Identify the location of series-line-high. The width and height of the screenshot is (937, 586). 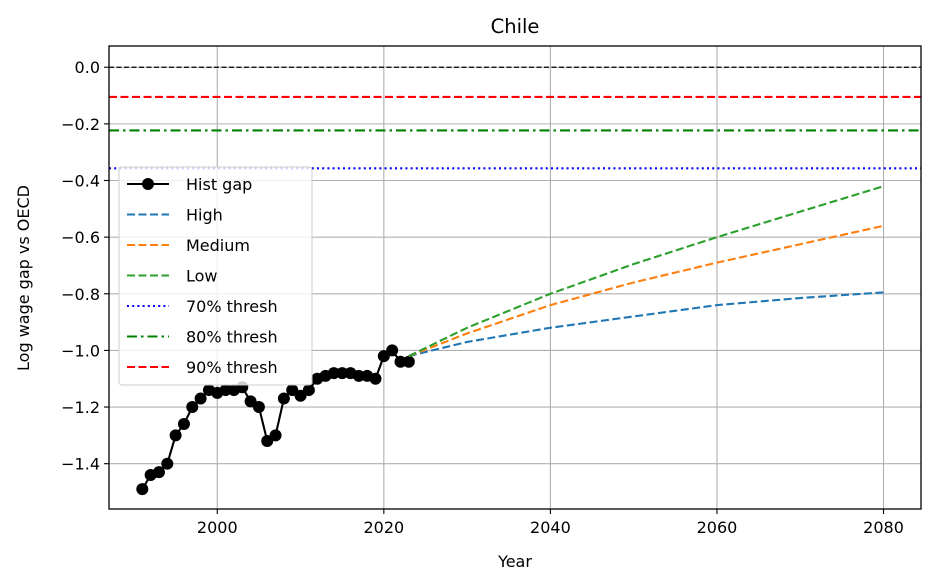
(646, 324).